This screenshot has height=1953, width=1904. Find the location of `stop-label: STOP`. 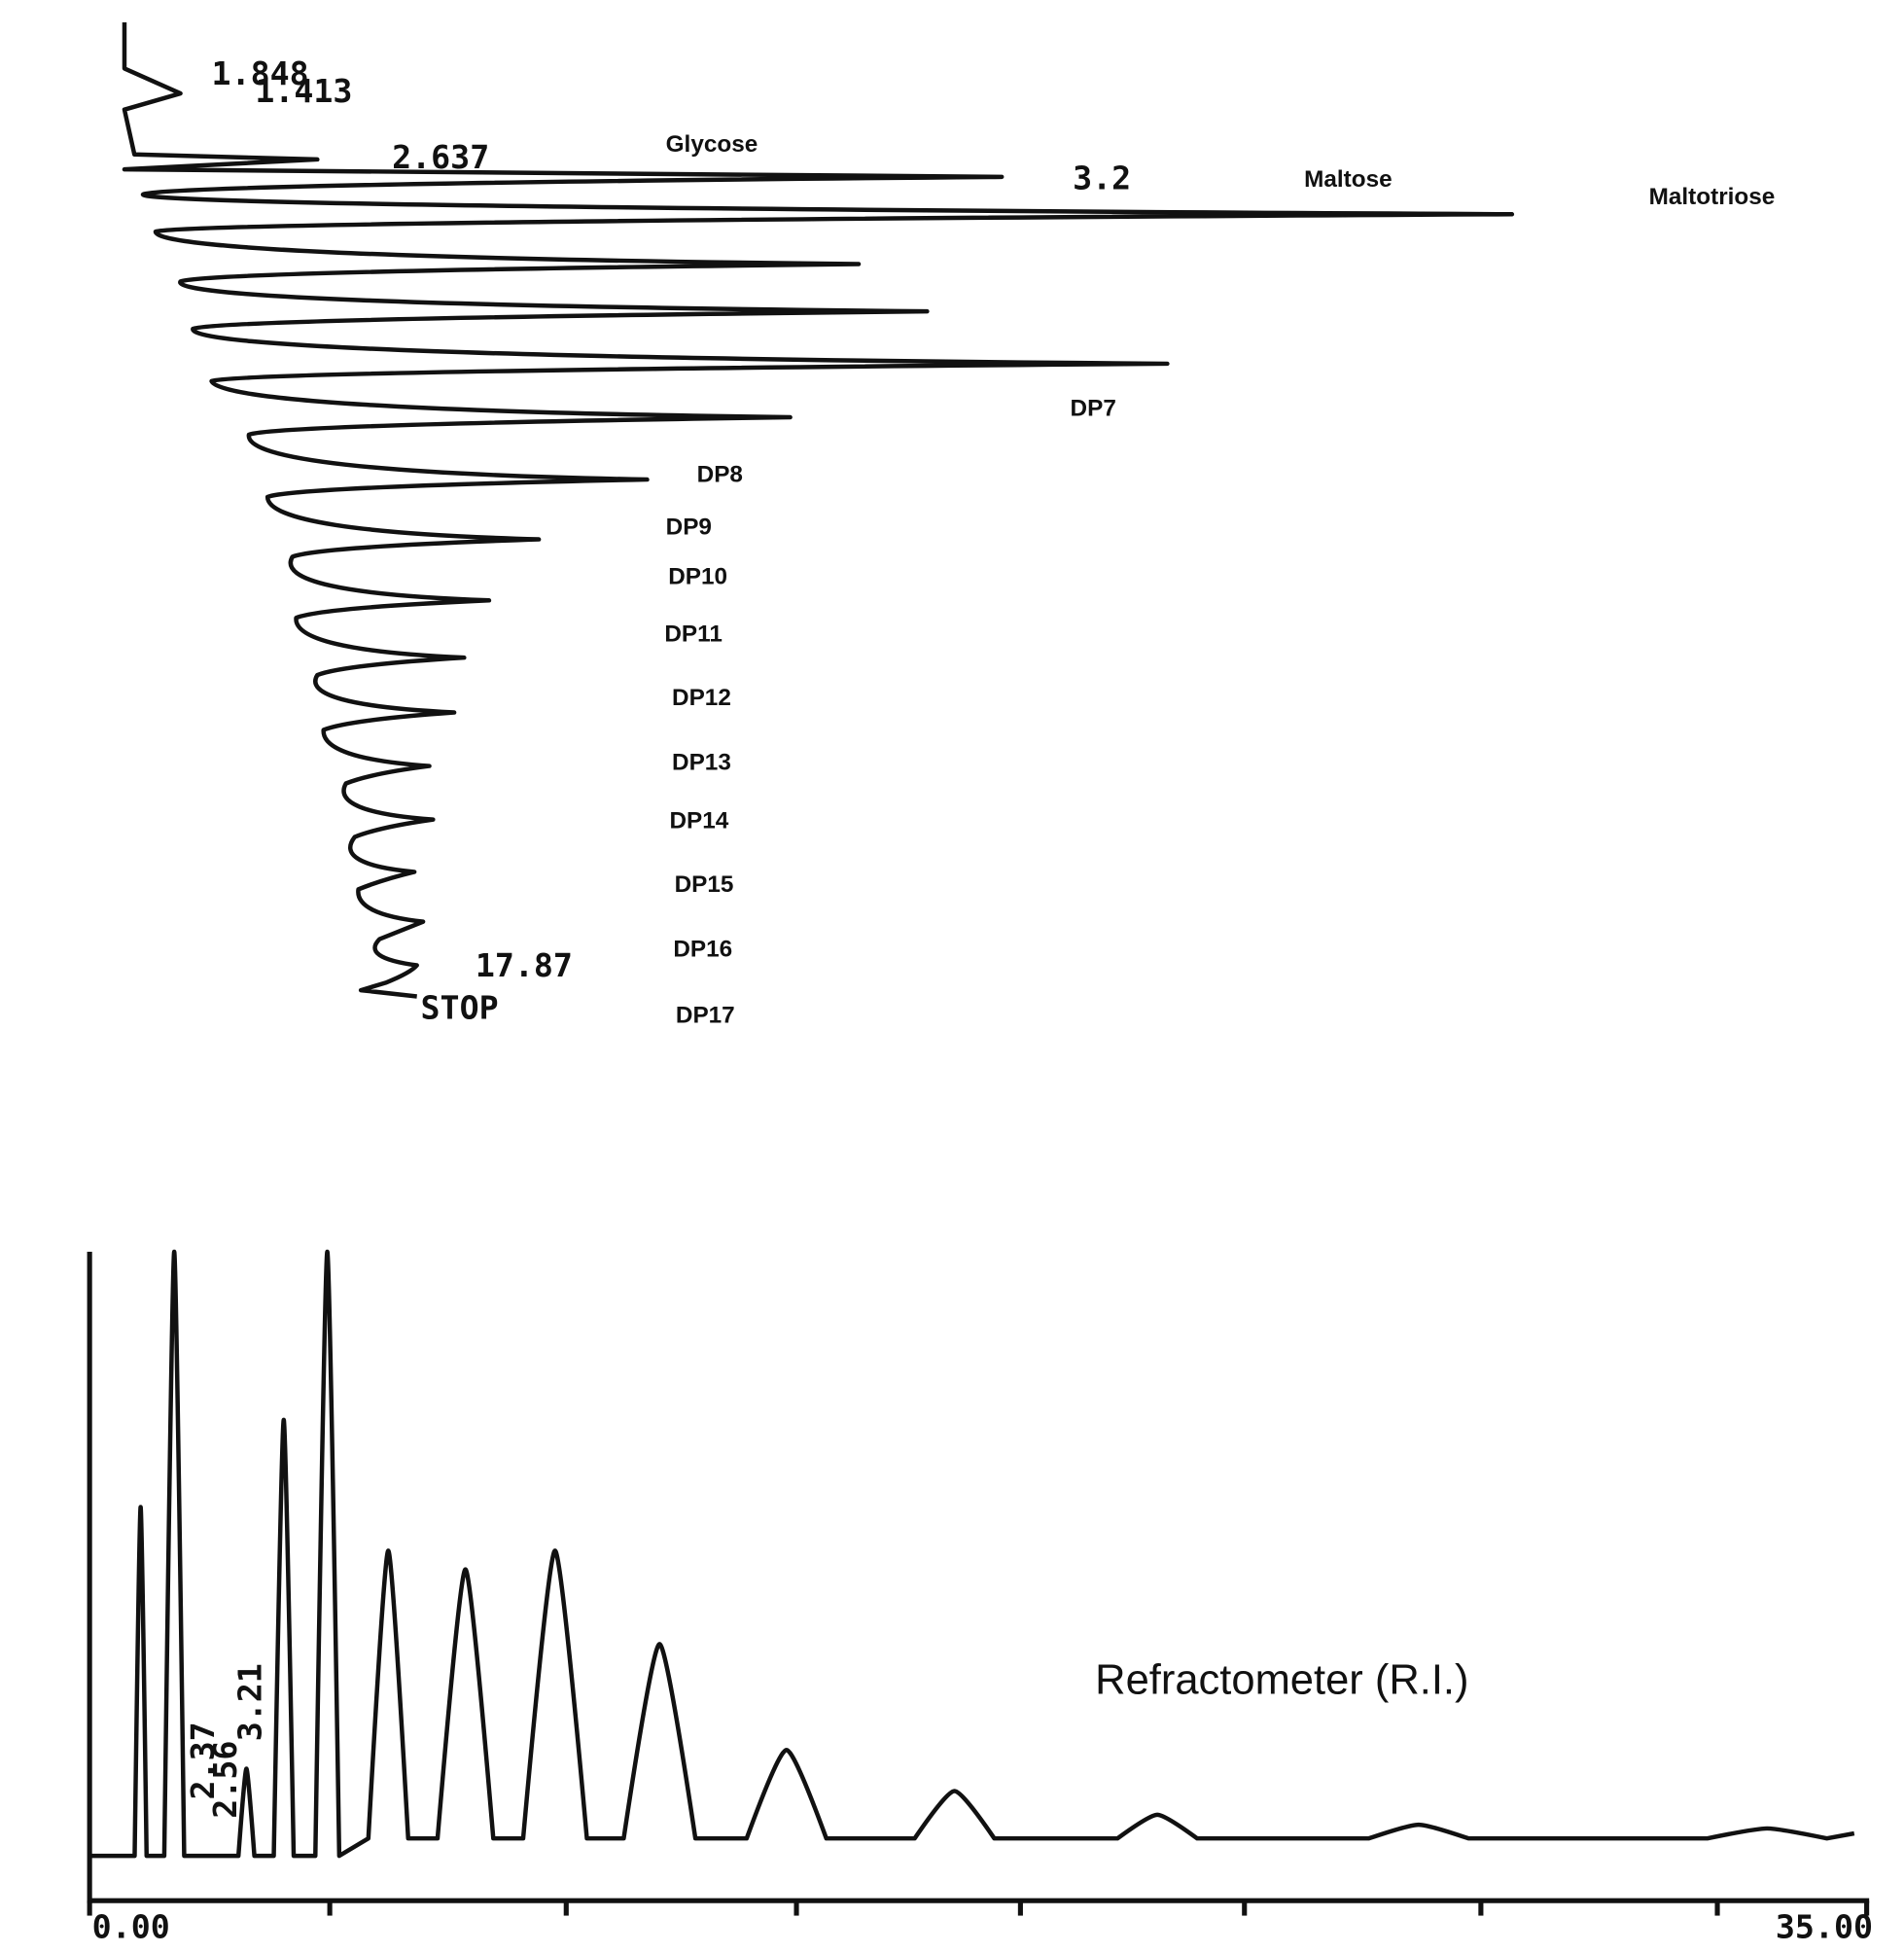

stop-label: STOP is located at coordinates (460, 1008).